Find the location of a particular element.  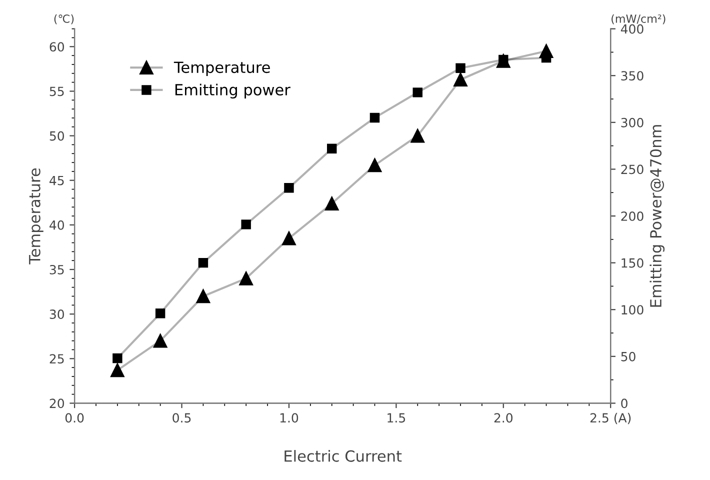

y2-tick-label: 400 is located at coordinates (632, 29).